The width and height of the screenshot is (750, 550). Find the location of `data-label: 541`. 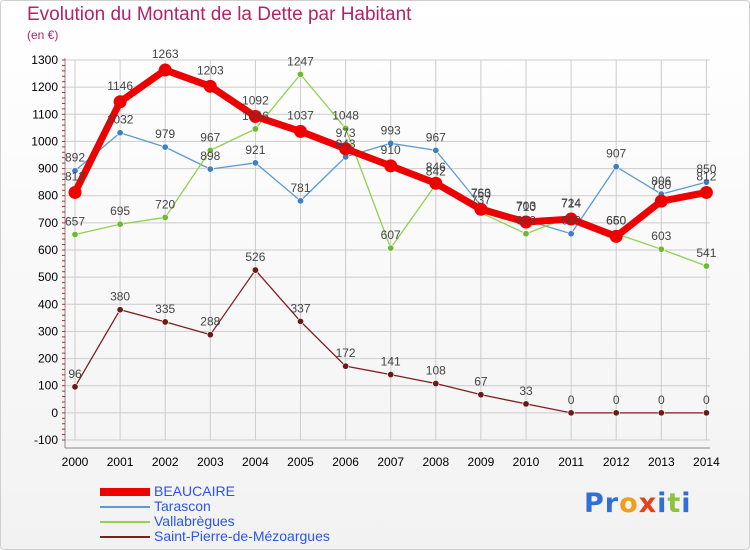

data-label: 541 is located at coordinates (706, 253).